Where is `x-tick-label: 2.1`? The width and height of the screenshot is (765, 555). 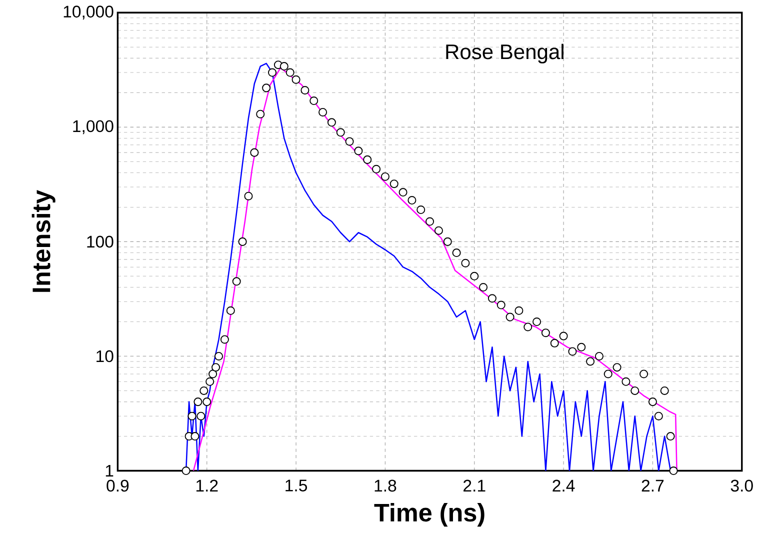
x-tick-label: 2.1 is located at coordinates (475, 486).